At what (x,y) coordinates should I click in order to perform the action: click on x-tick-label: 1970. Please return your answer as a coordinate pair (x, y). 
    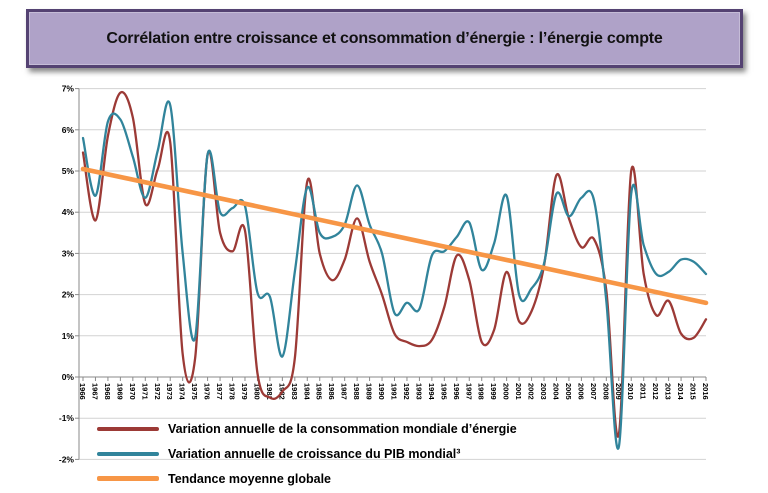
    Looking at the image, I should click on (132, 391).